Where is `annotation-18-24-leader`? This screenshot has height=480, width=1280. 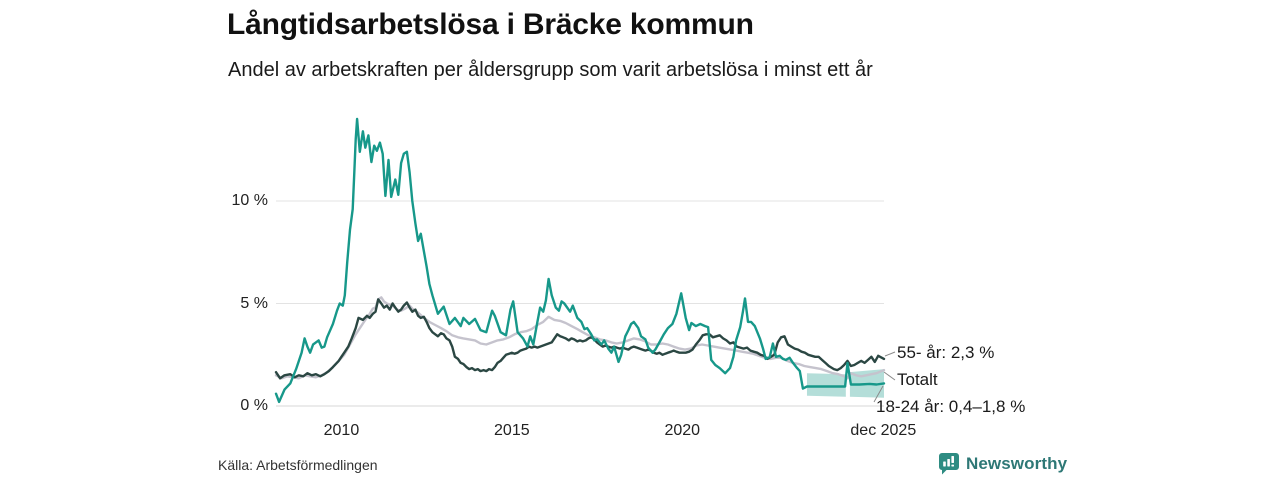
annotation-18-24-leader is located at coordinates (878, 394).